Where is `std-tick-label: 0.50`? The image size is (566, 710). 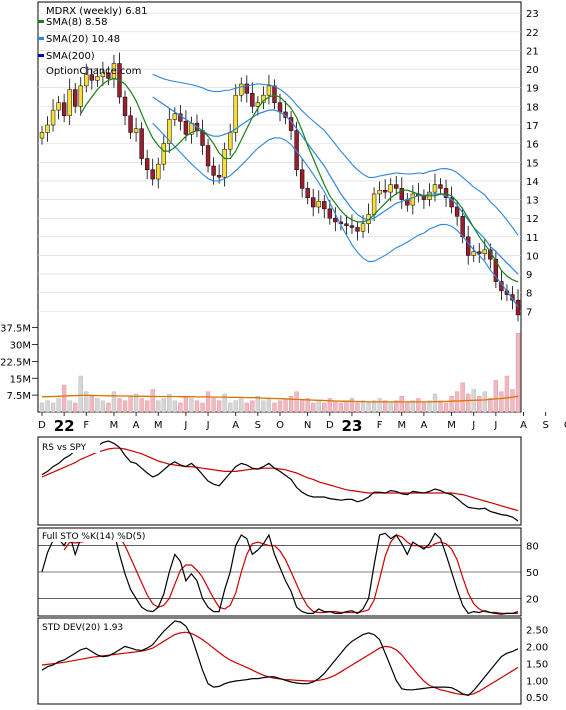 std-tick-label: 0.50 is located at coordinates (537, 698).